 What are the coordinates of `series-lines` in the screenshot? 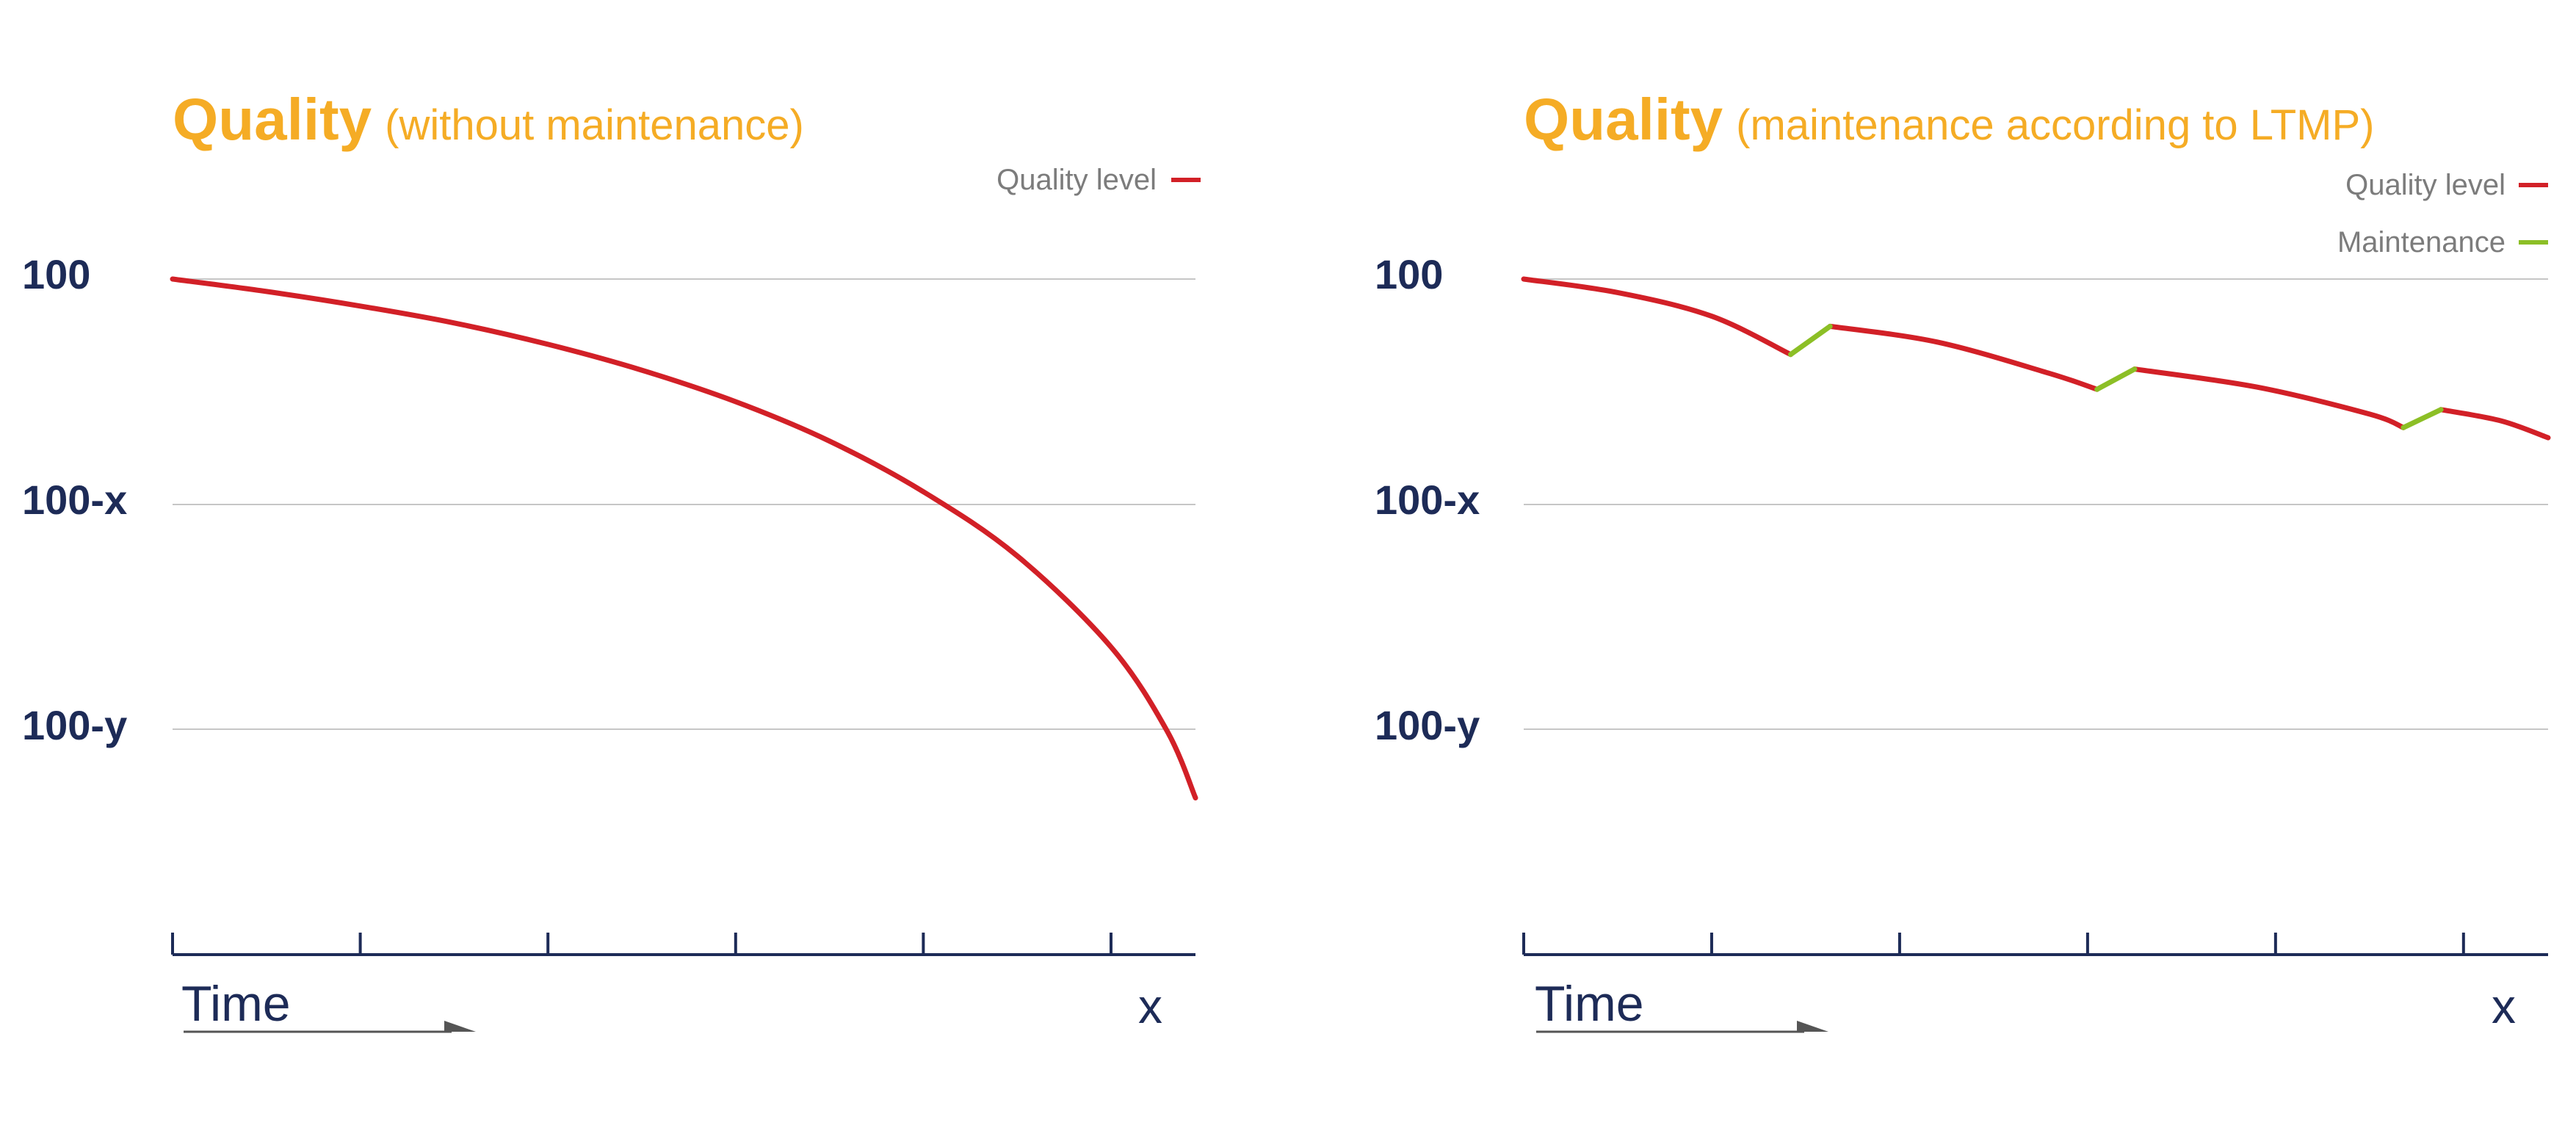 It's located at (2036, 358).